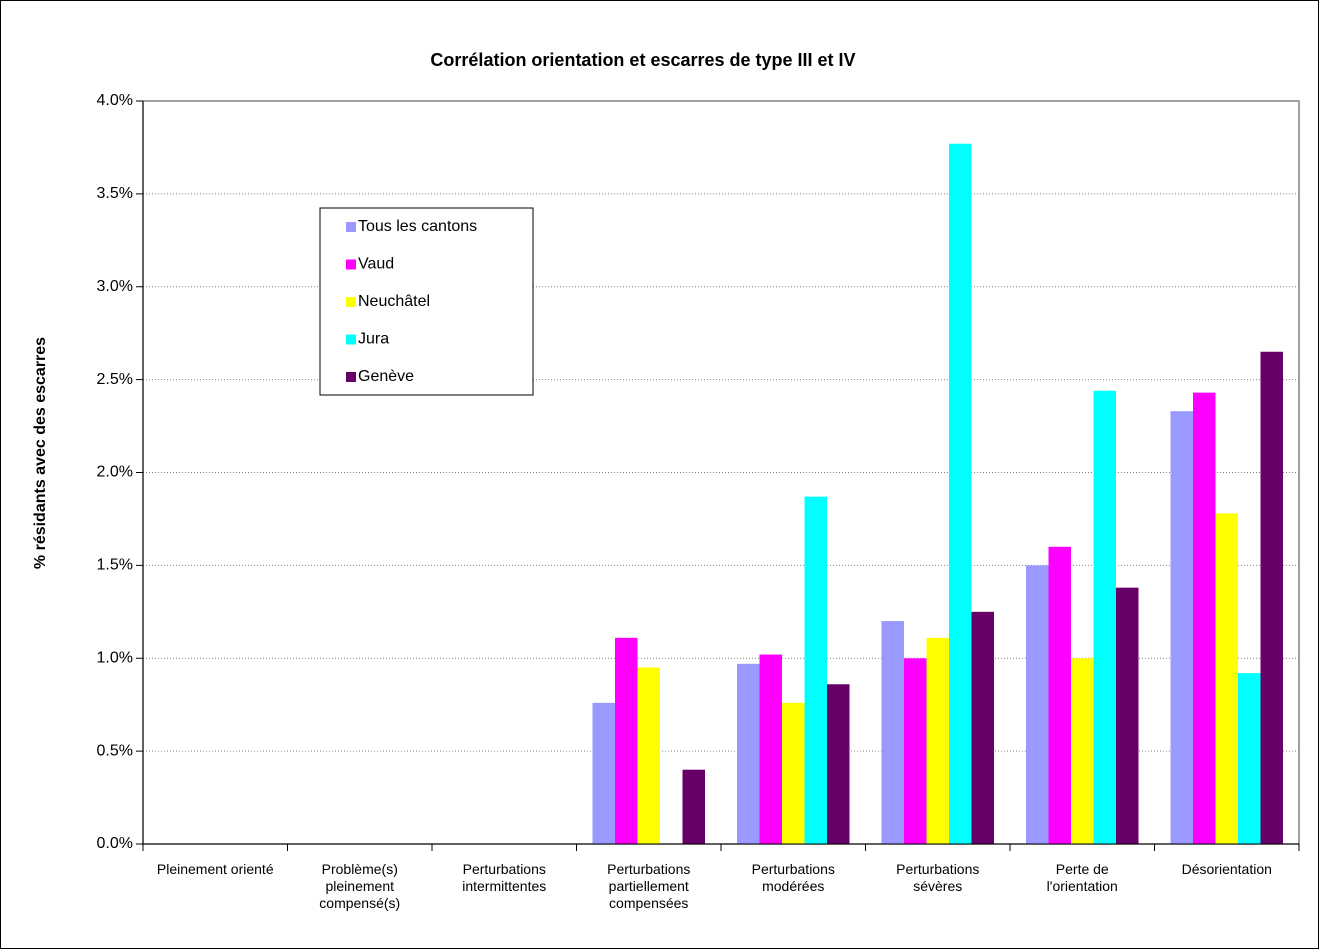 This screenshot has width=1319, height=949. What do you see at coordinates (360, 886) in the screenshot?
I see `x-tick-label: Problème(s) pleinement compensé(s)` at bounding box center [360, 886].